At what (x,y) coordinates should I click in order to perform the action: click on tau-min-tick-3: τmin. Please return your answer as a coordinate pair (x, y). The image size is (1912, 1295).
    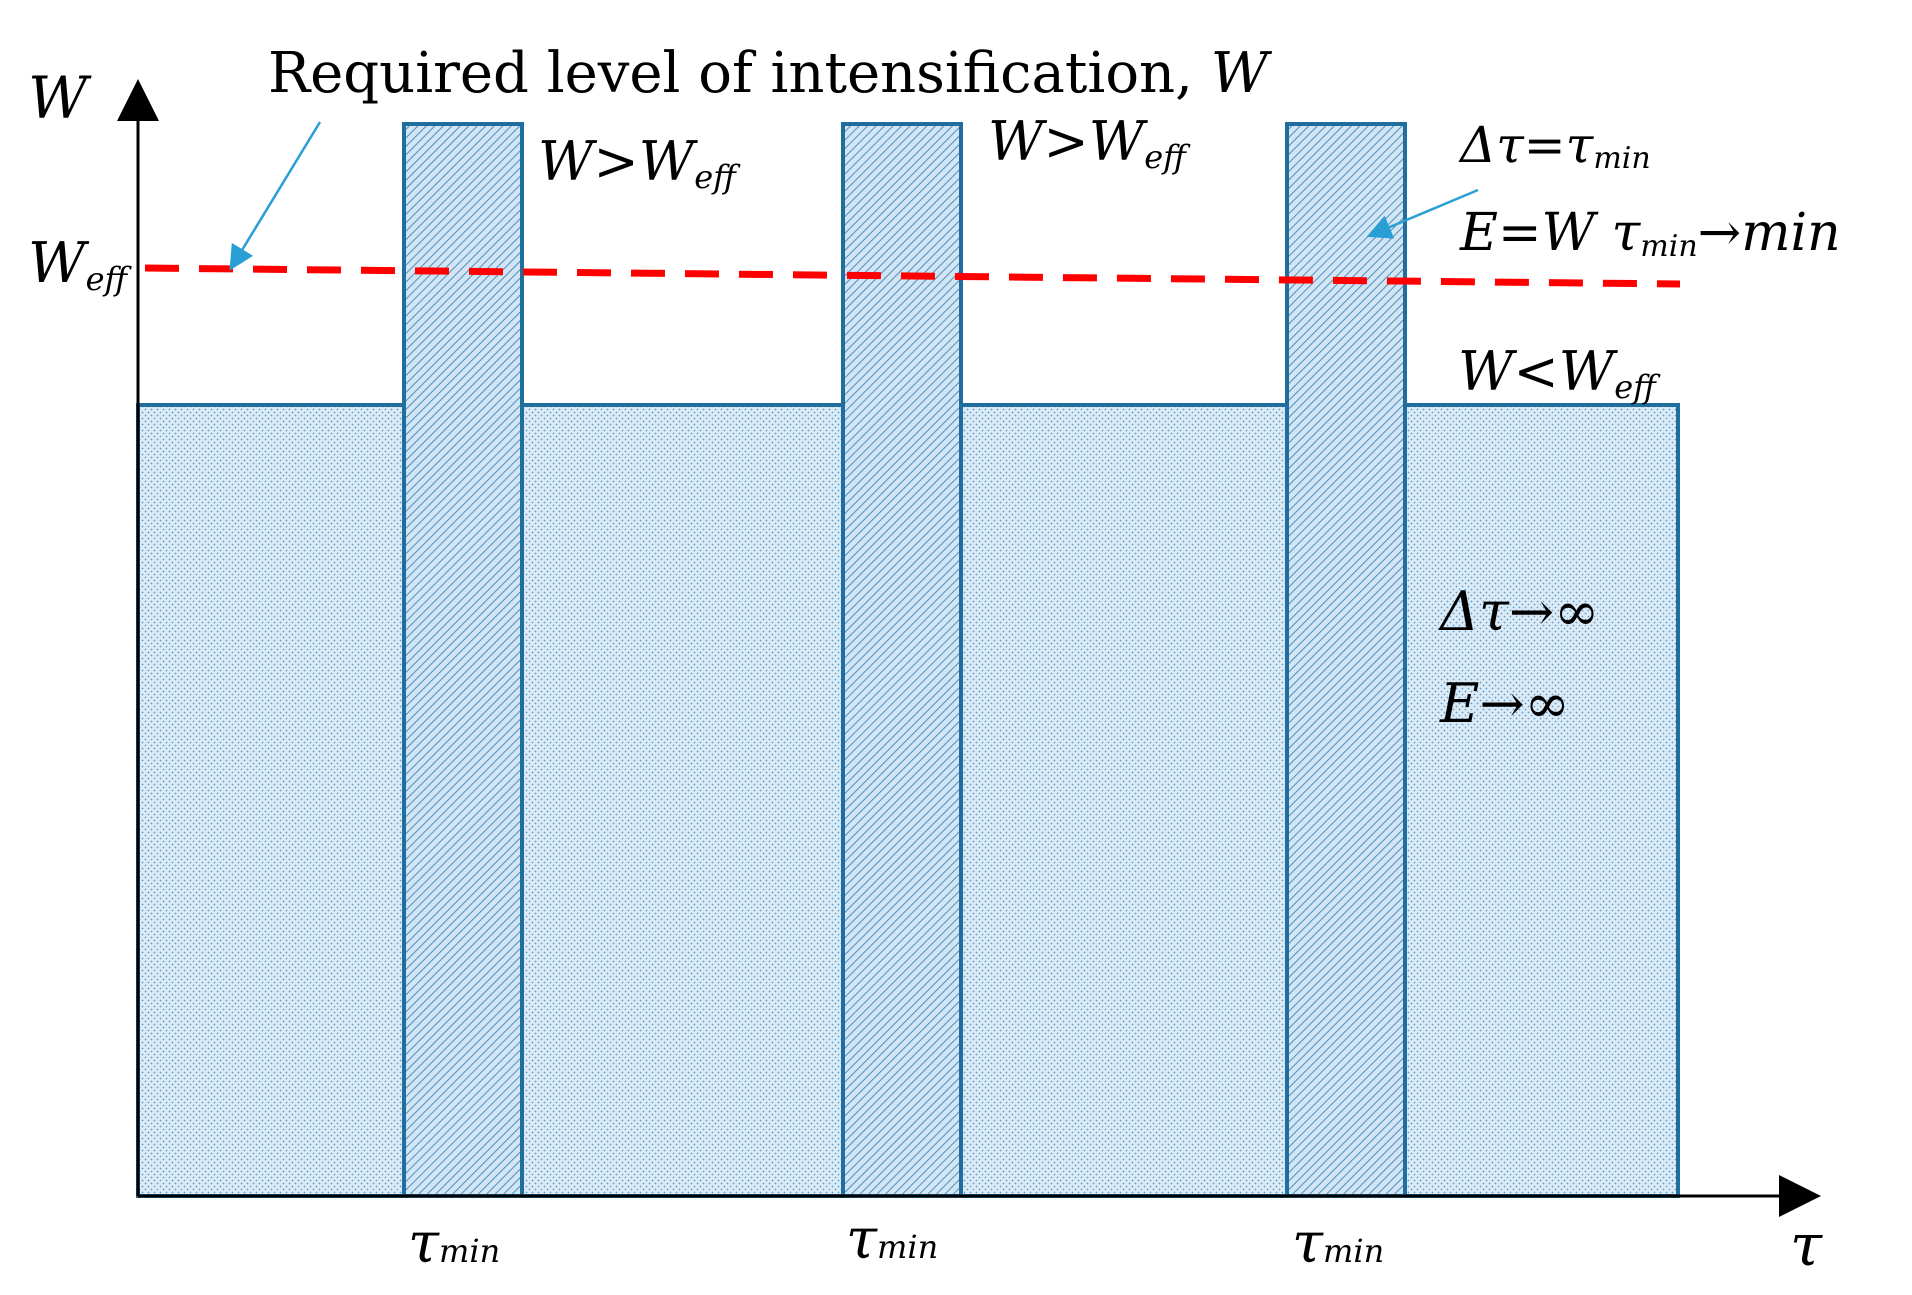
    Looking at the image, I should click on (1338, 1243).